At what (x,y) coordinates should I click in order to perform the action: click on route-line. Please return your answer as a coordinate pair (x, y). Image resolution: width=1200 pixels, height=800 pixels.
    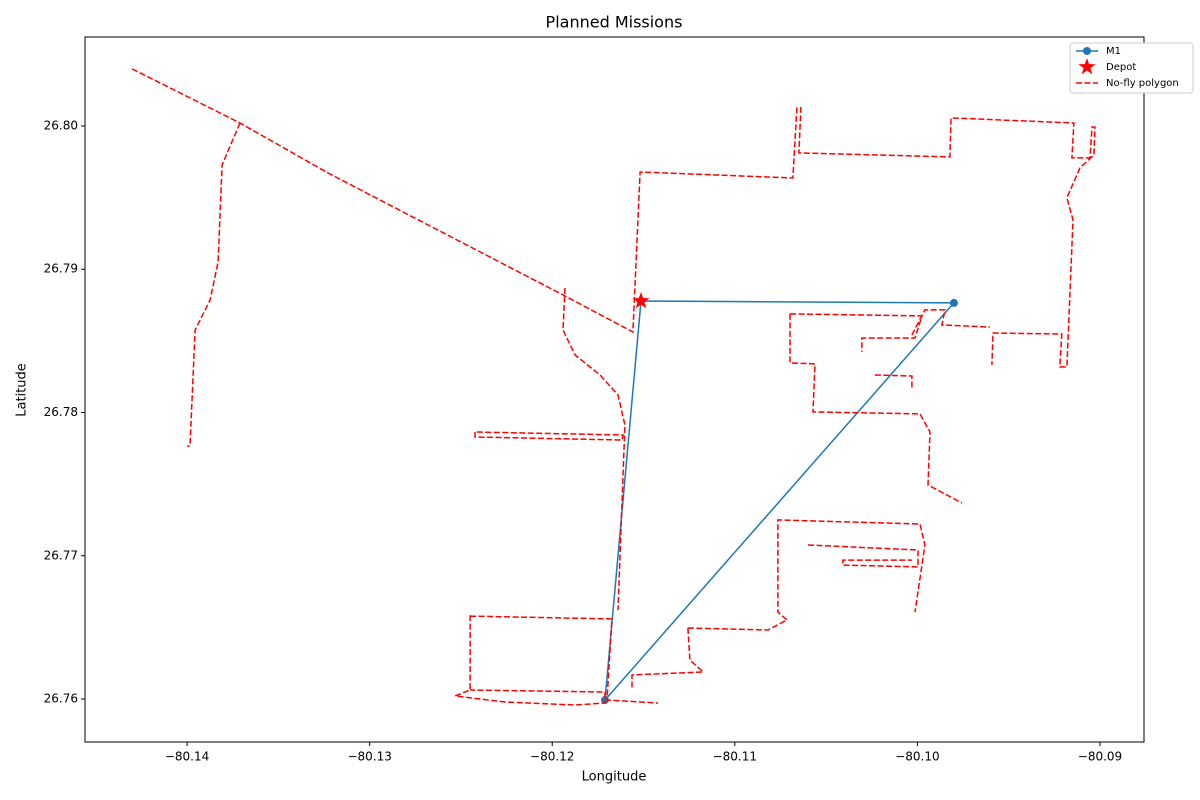
    Looking at the image, I should click on (780, 501).